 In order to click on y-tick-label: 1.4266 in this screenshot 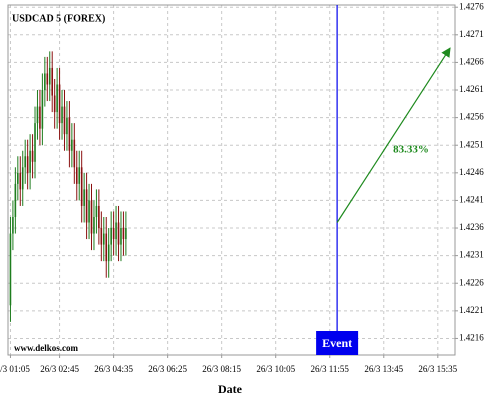, I will do `click(471, 61)`.